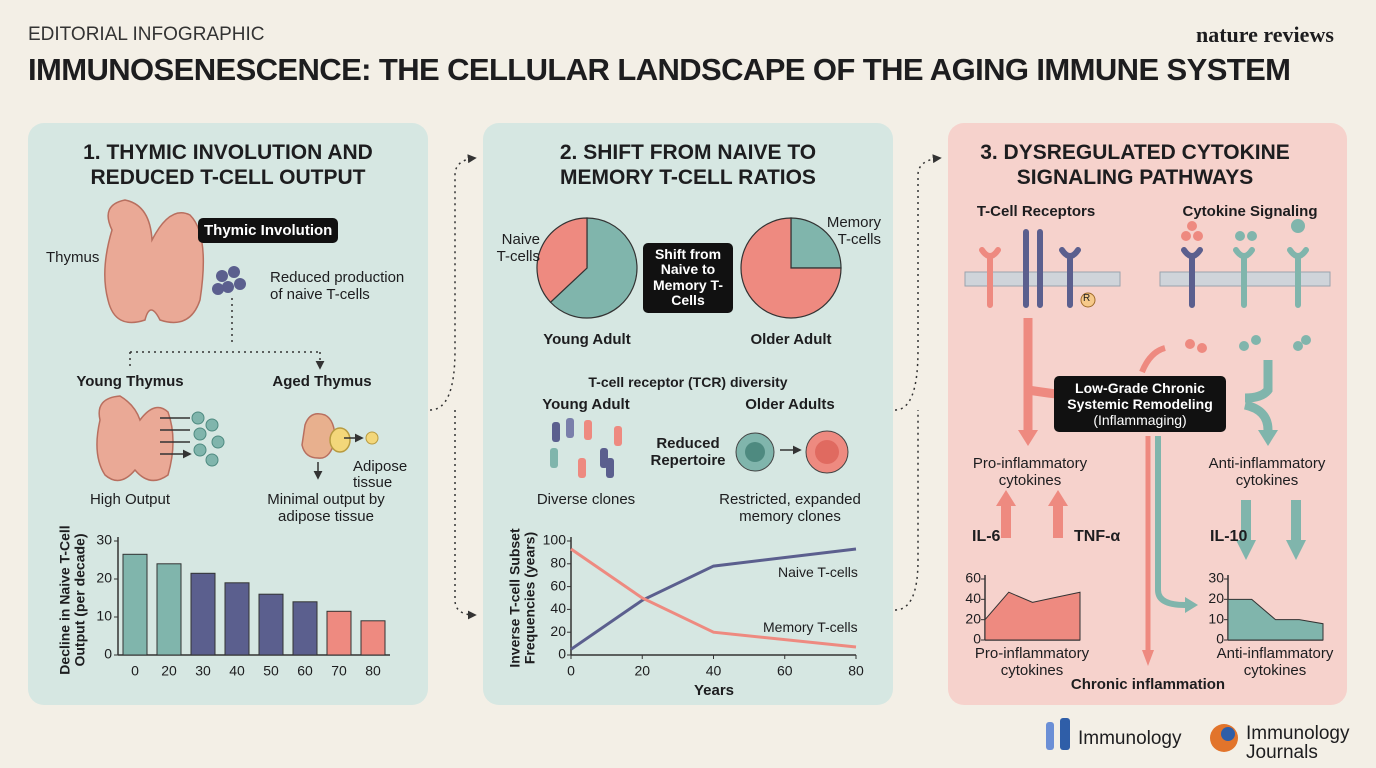 The width and height of the screenshot is (1376, 768). I want to click on callout: Shift from Naive to Memory T-Cells, so click(688, 278).